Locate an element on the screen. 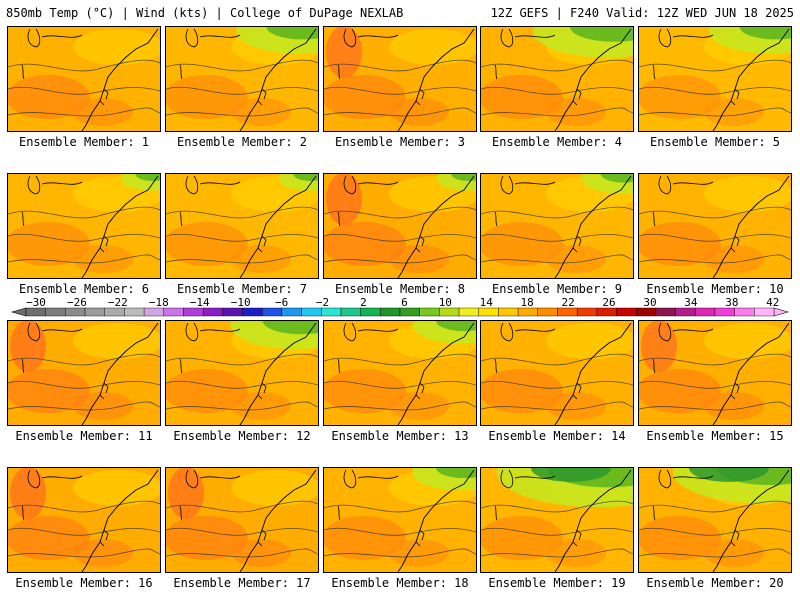  ensemble-member-label: Ensemble Member: 16 is located at coordinates (84, 583).